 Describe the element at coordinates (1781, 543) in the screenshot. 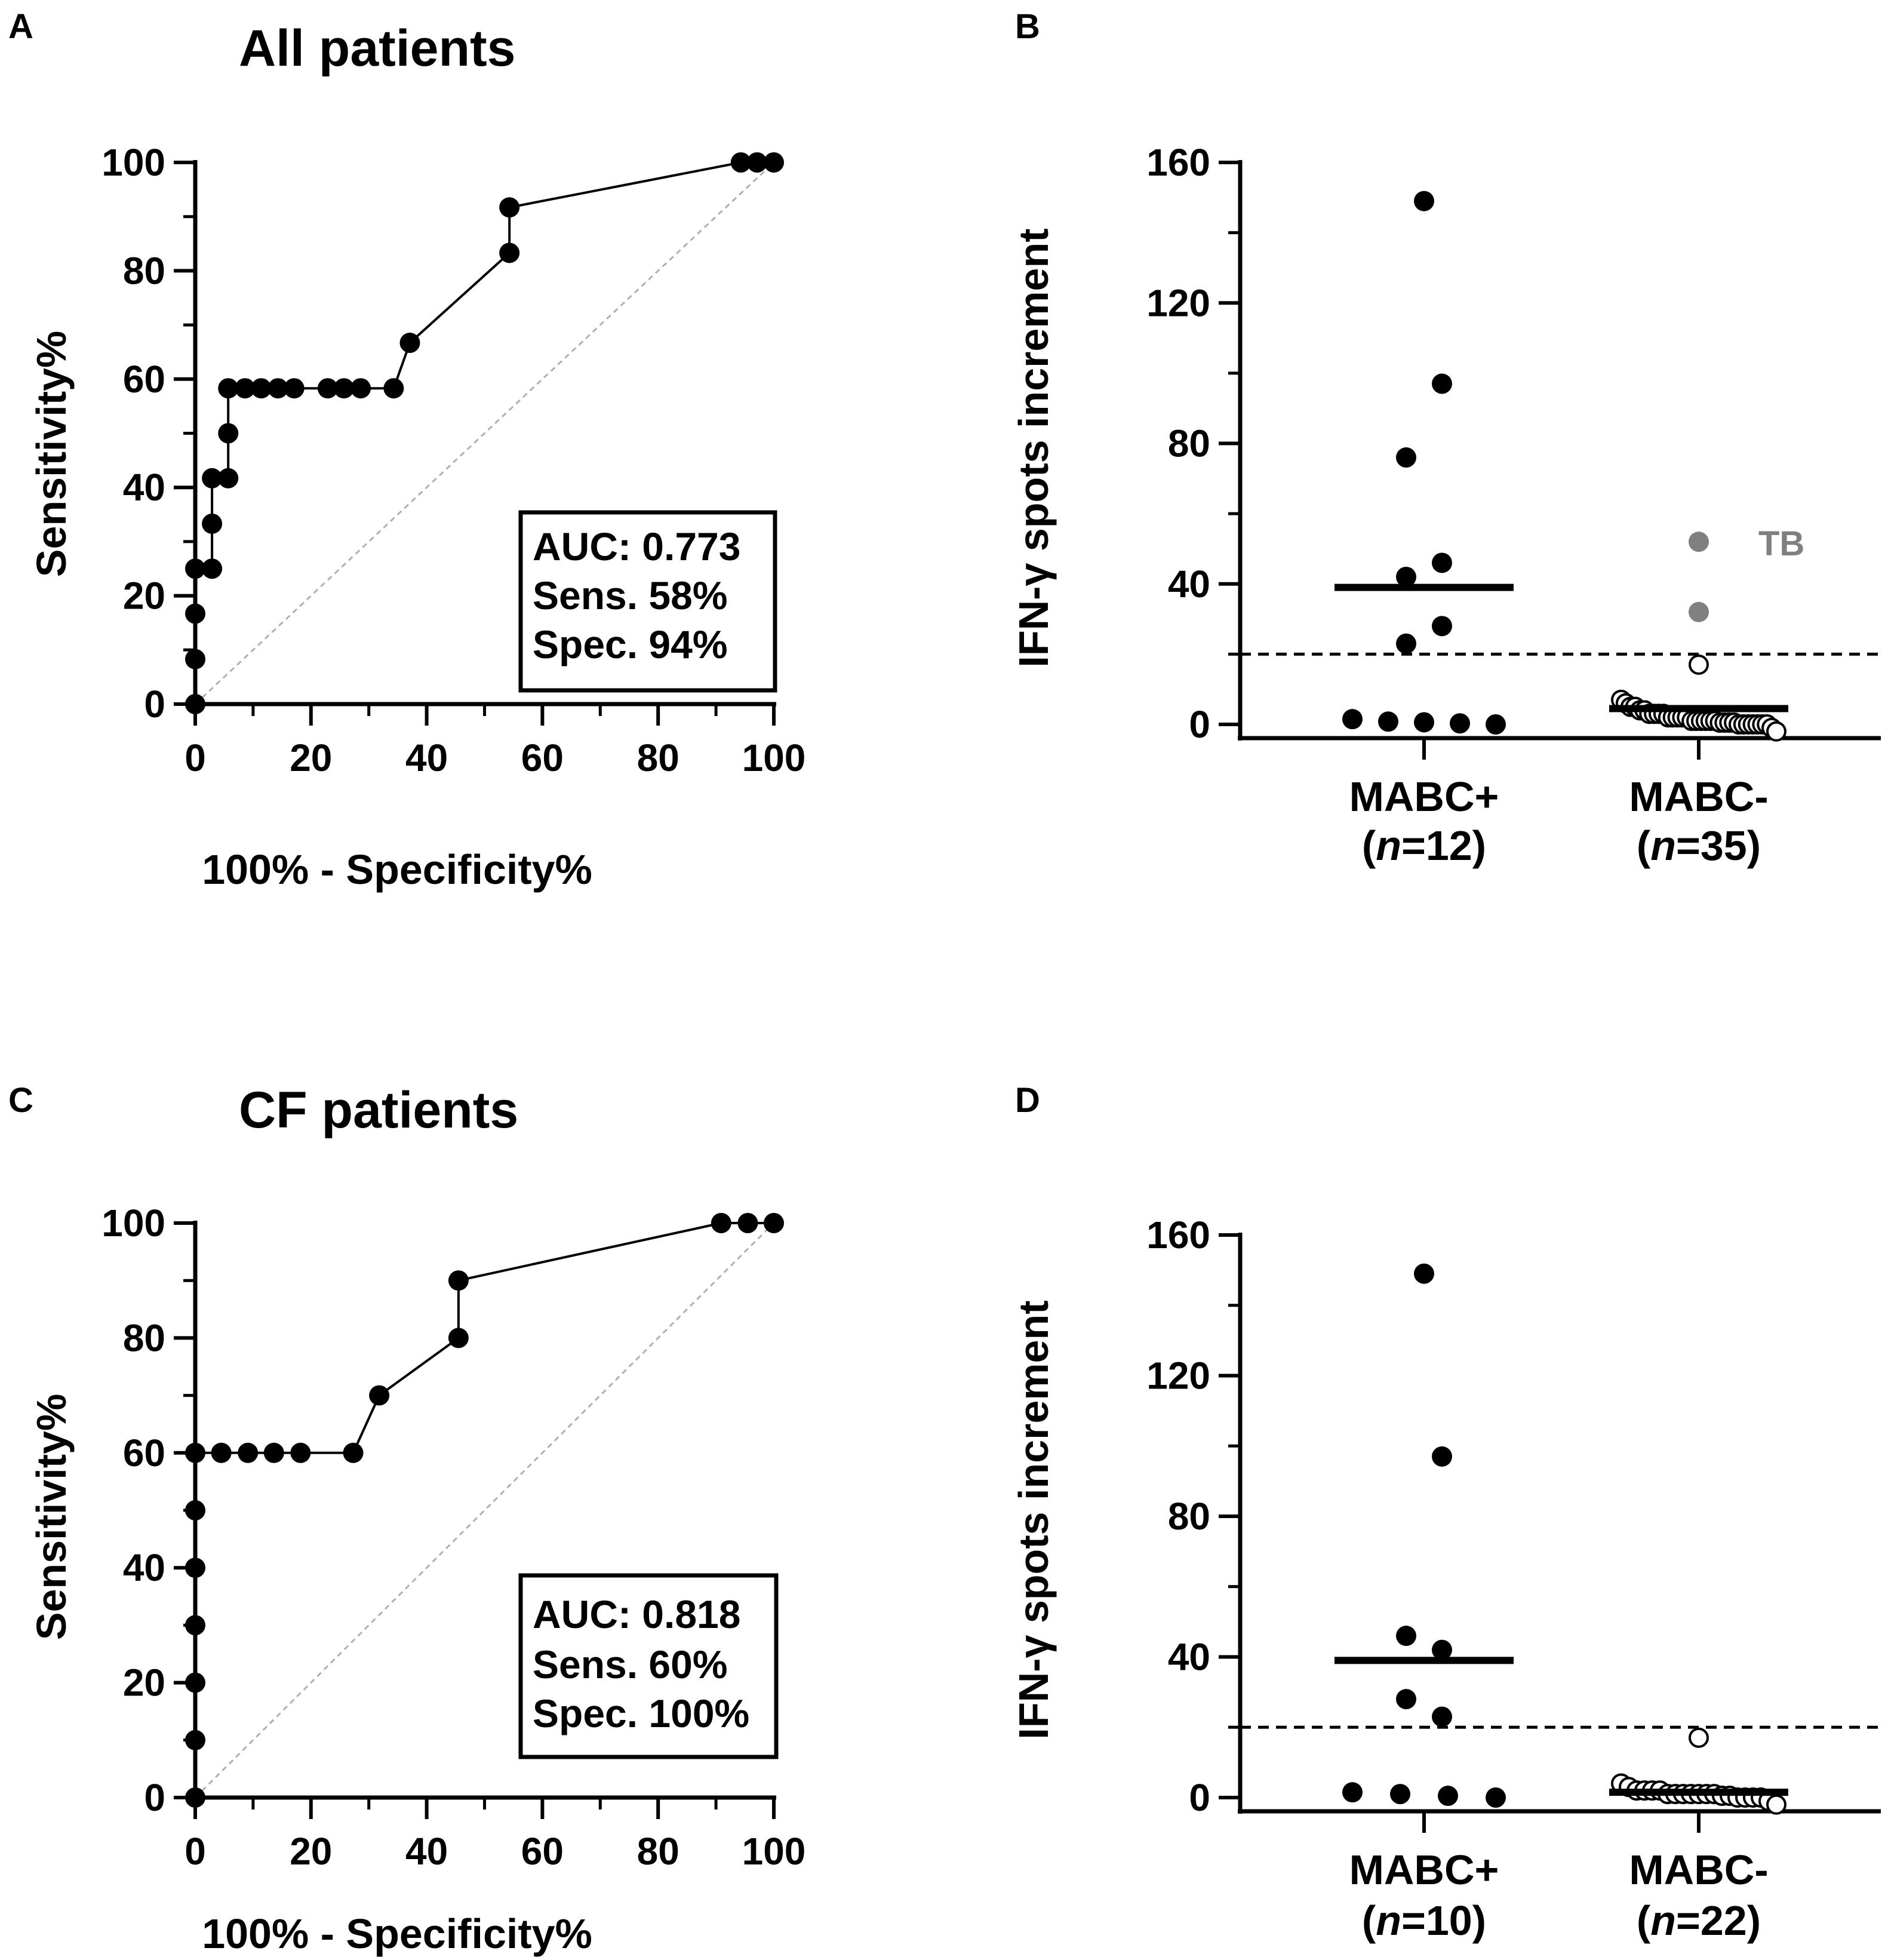

I see `tb-label: TB` at that location.